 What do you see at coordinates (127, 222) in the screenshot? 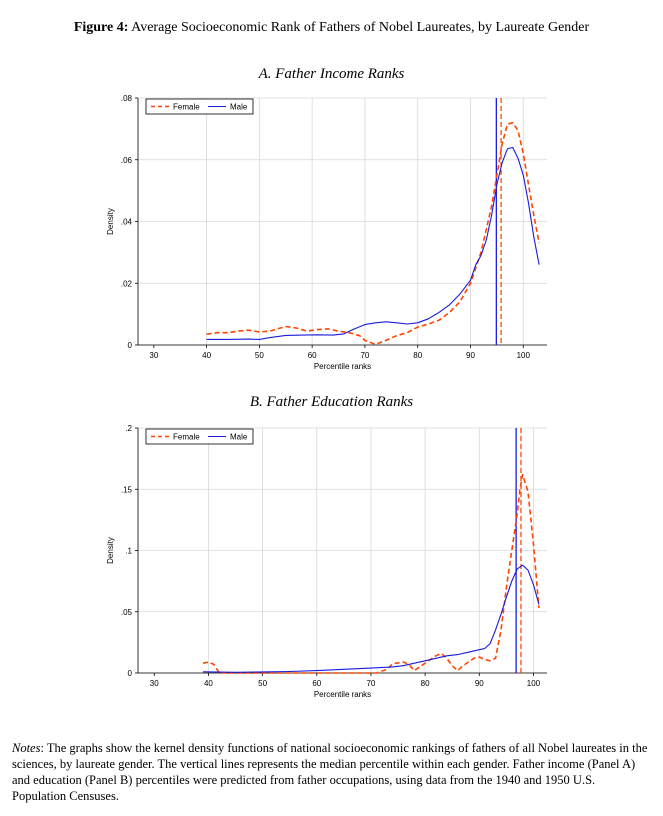
I see `y-tick-label: .04` at bounding box center [127, 222].